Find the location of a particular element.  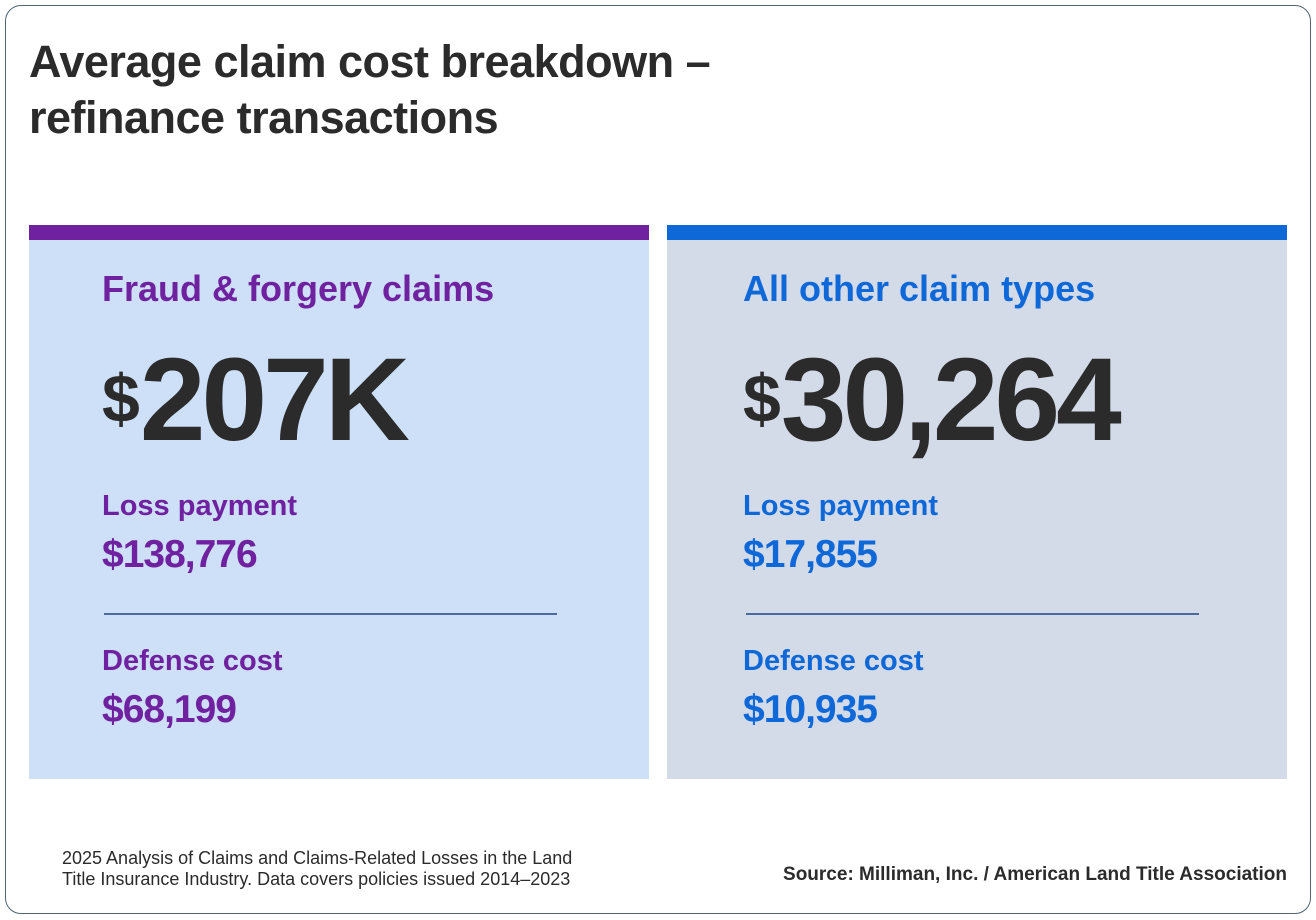

panel-heading: All other claim types is located at coordinates (919, 288).